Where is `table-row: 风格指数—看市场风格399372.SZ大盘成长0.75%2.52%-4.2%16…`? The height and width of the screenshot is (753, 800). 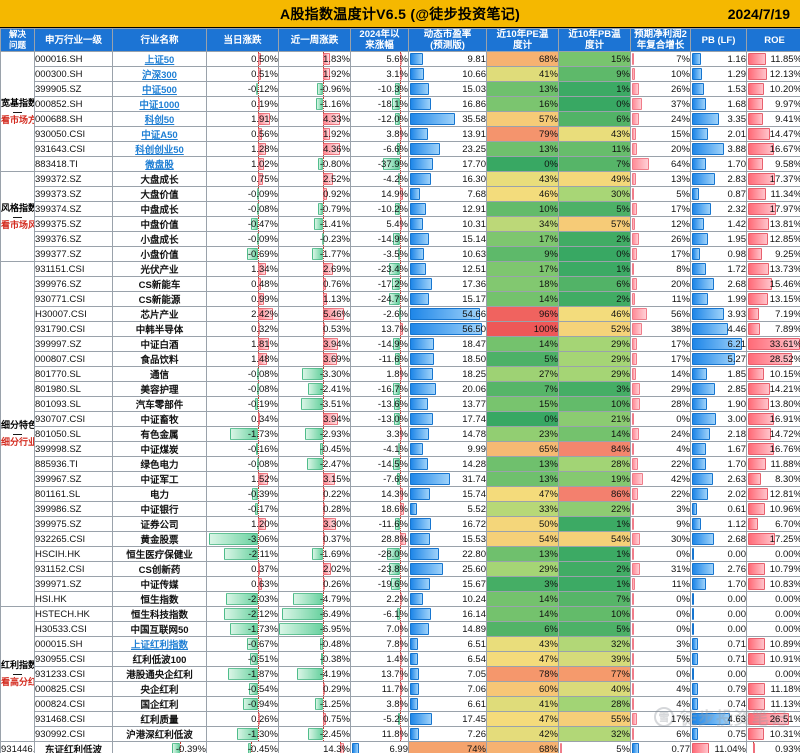 table-row: 风格指数—看市场风格399372.SZ大盘成长0.75%2.52%-4.2%16… is located at coordinates (400, 216).